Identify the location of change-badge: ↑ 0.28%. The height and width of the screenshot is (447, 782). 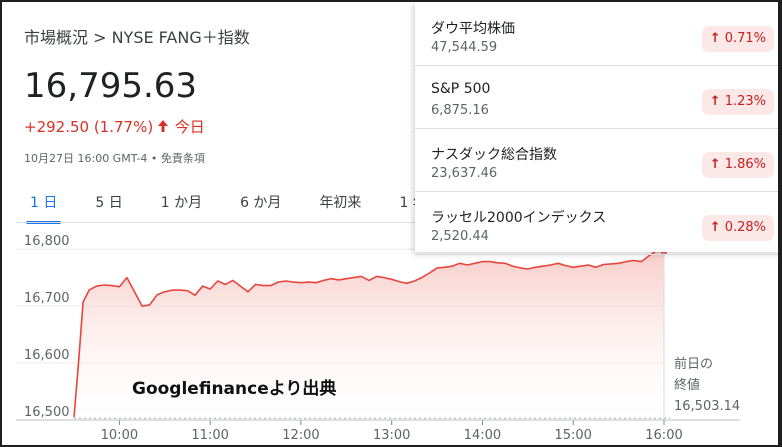
(737, 228).